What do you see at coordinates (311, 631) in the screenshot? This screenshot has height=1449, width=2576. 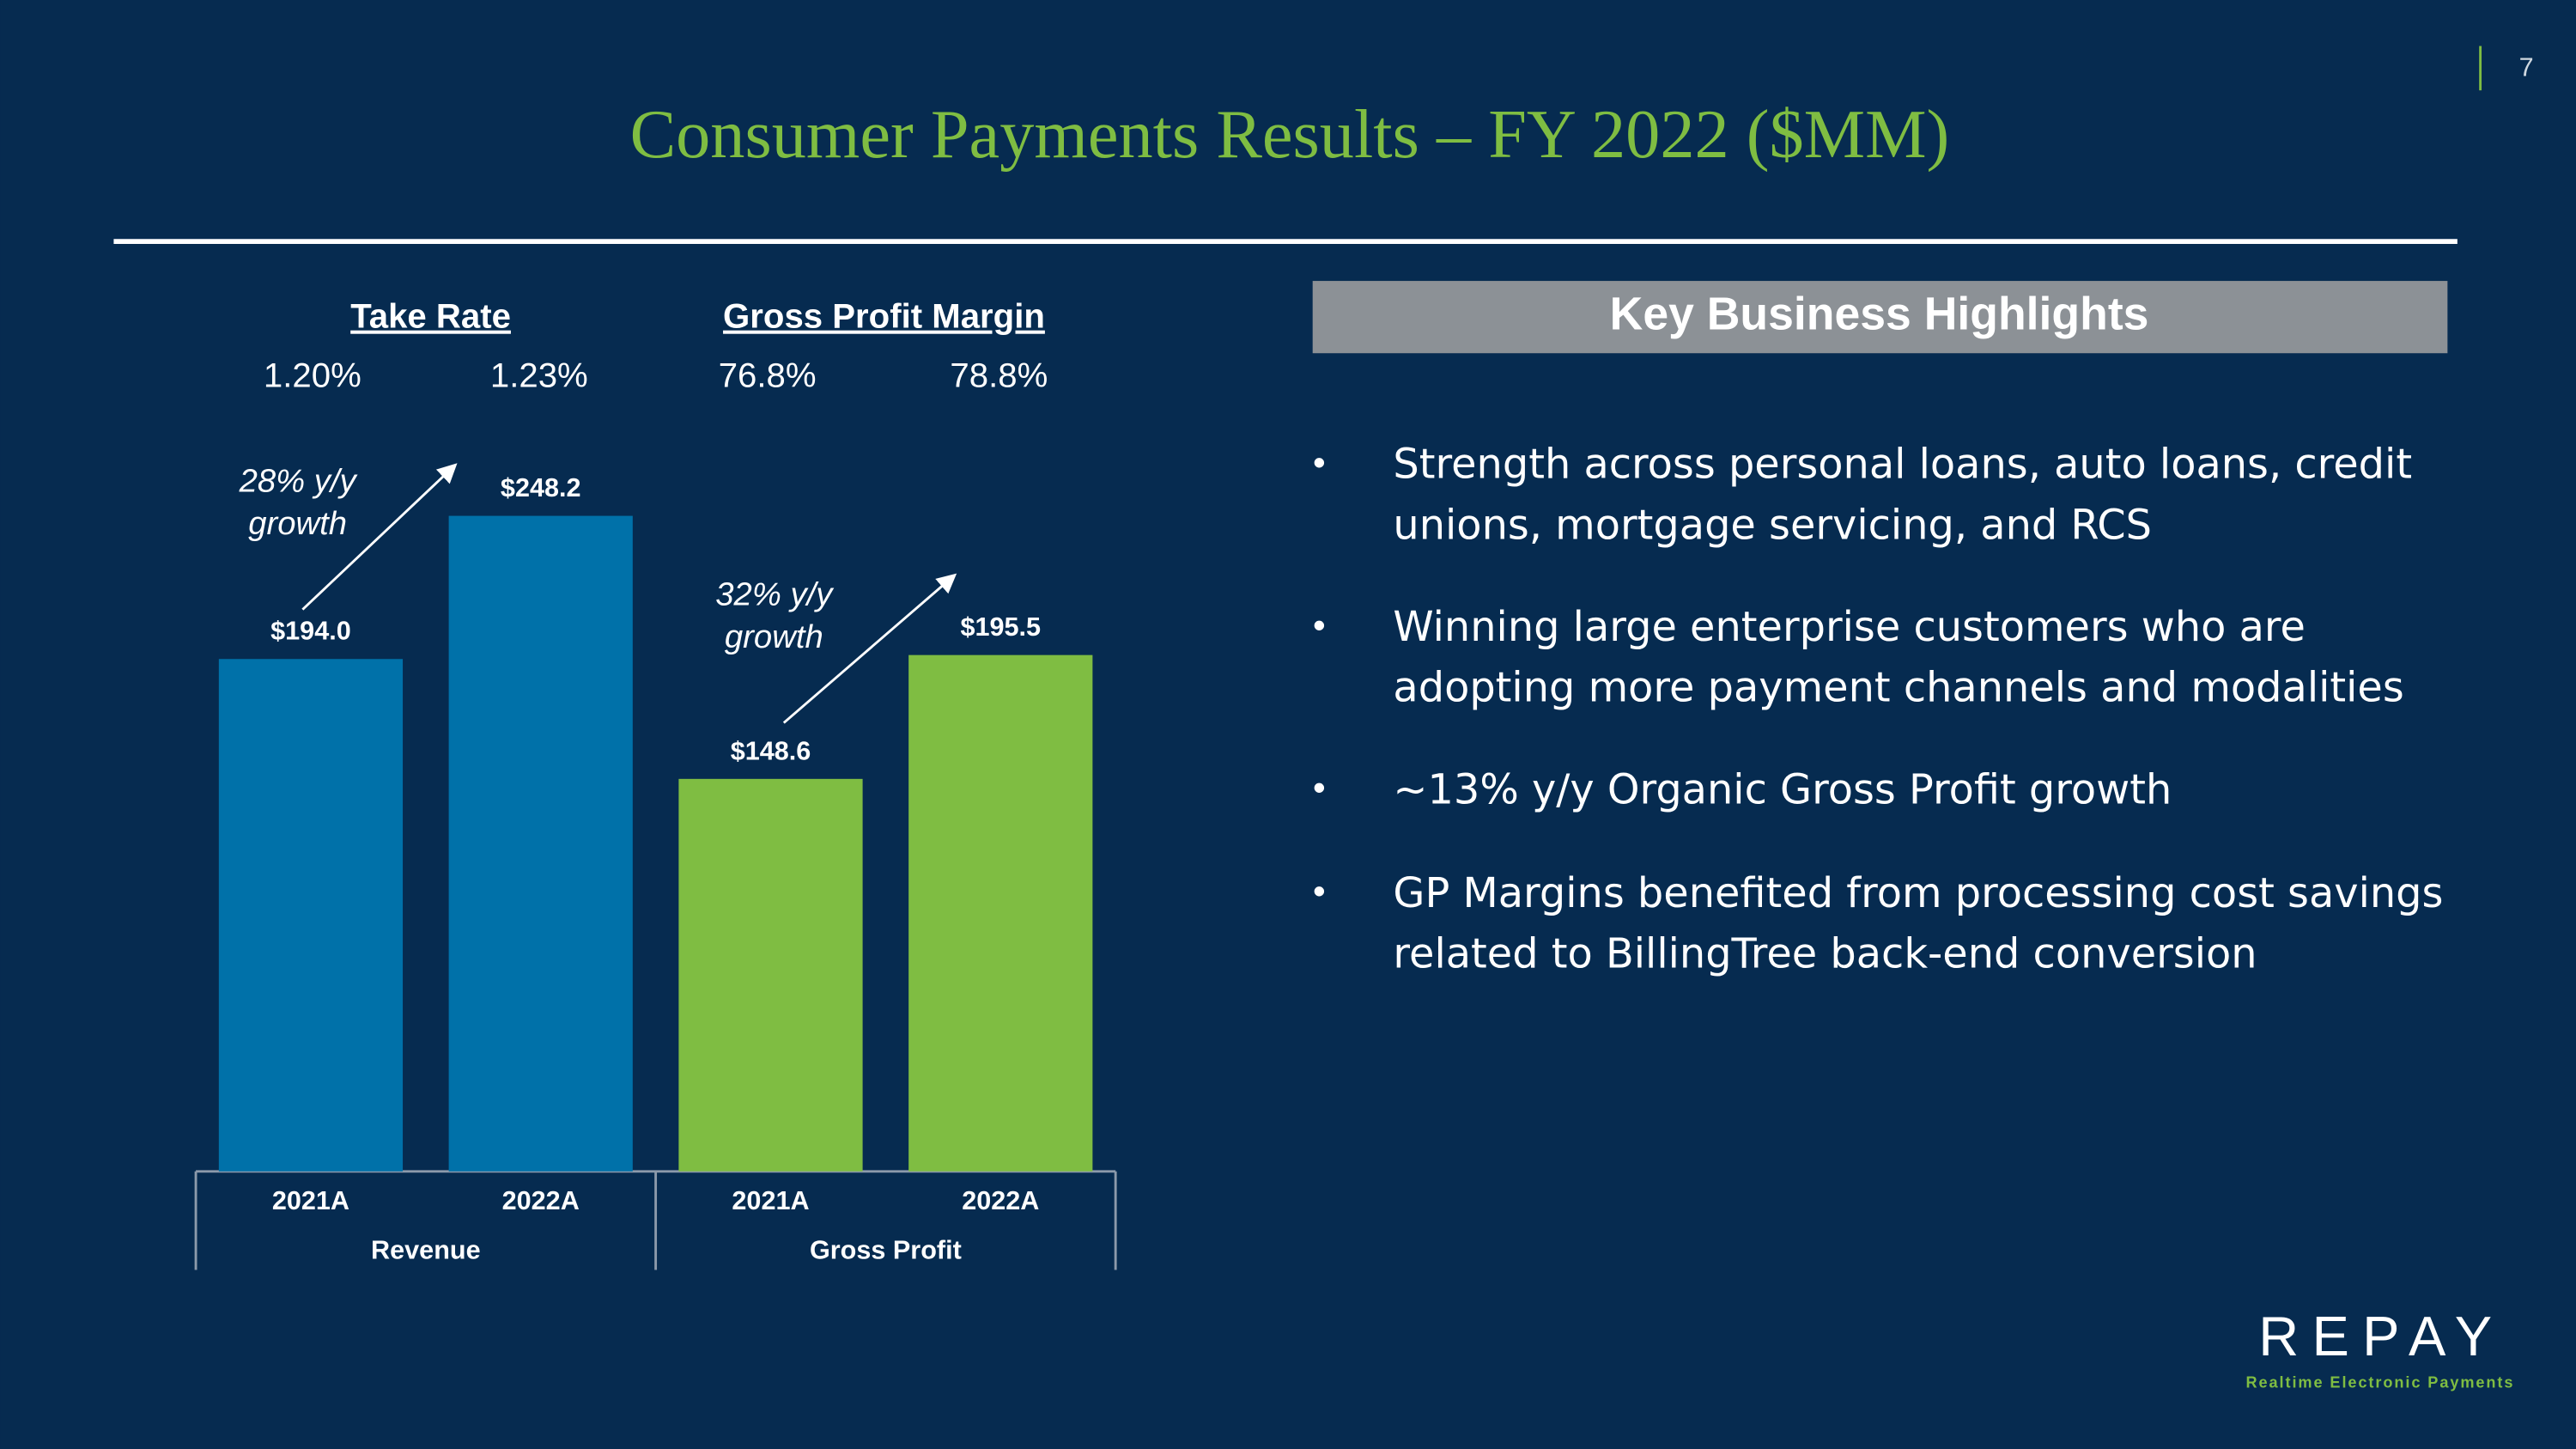 I see `value-label: $194.0` at bounding box center [311, 631].